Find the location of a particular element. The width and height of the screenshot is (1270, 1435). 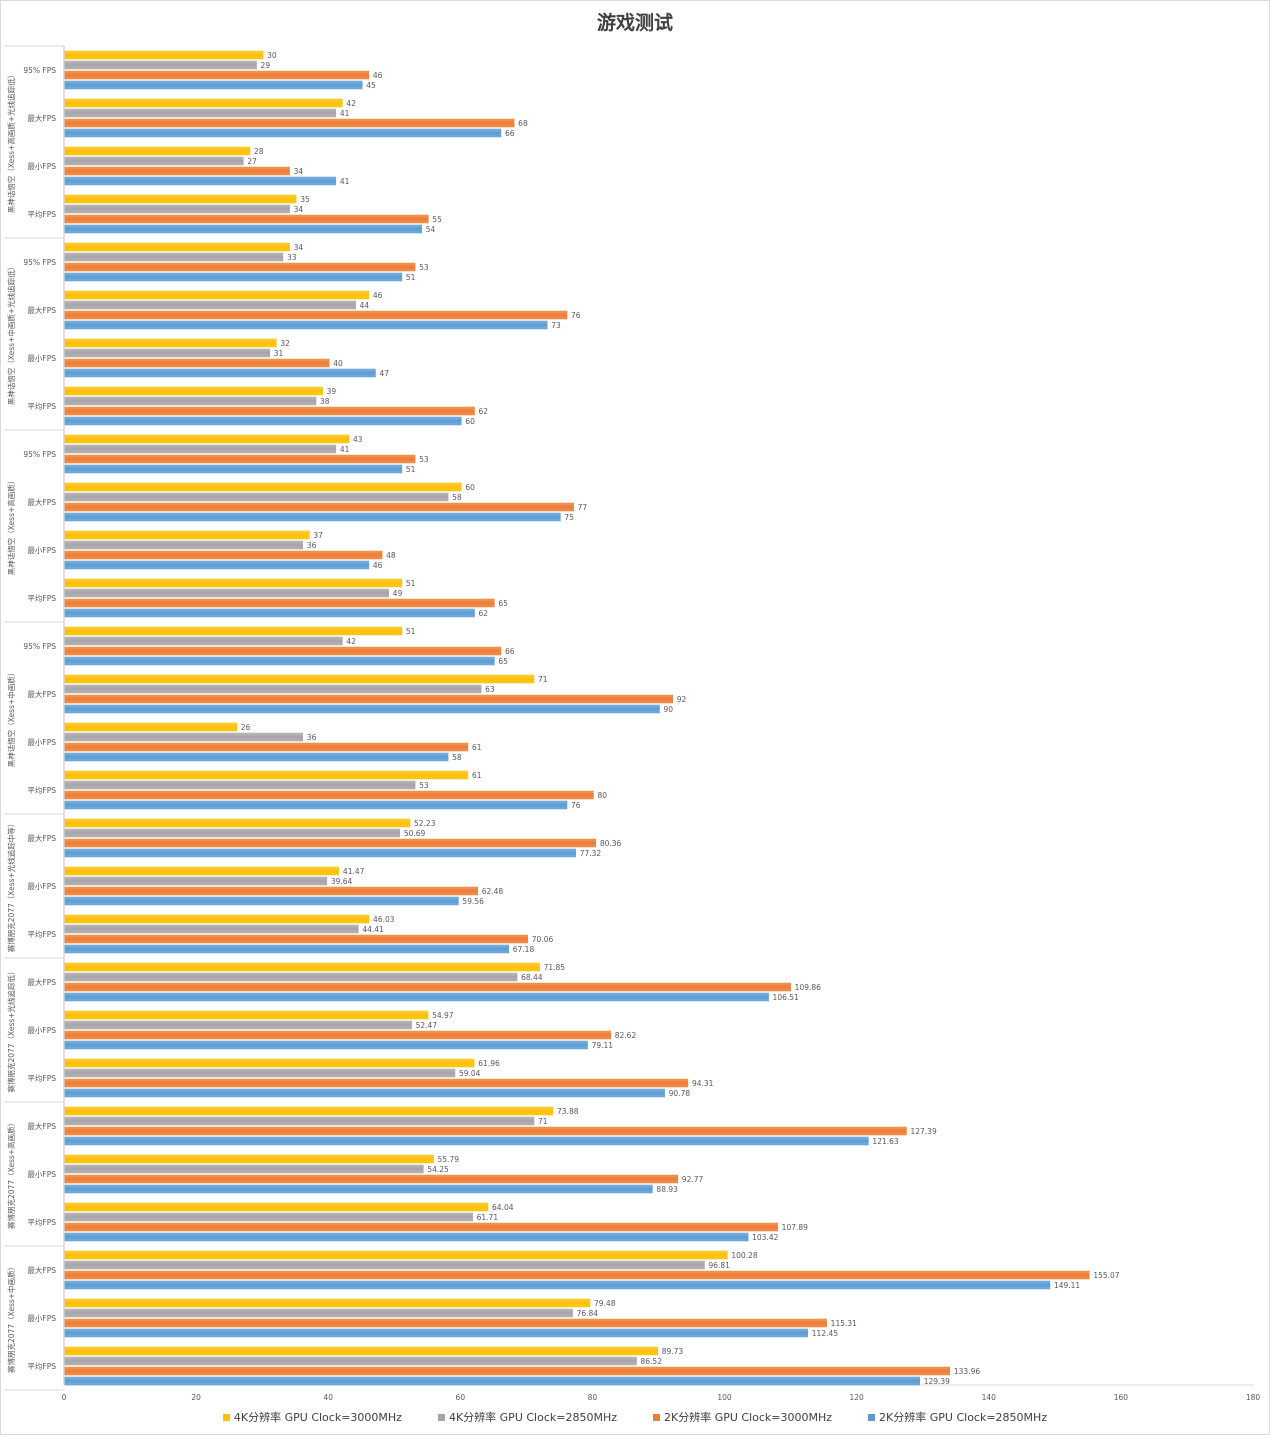

data-label: 37 is located at coordinates (318, 535).